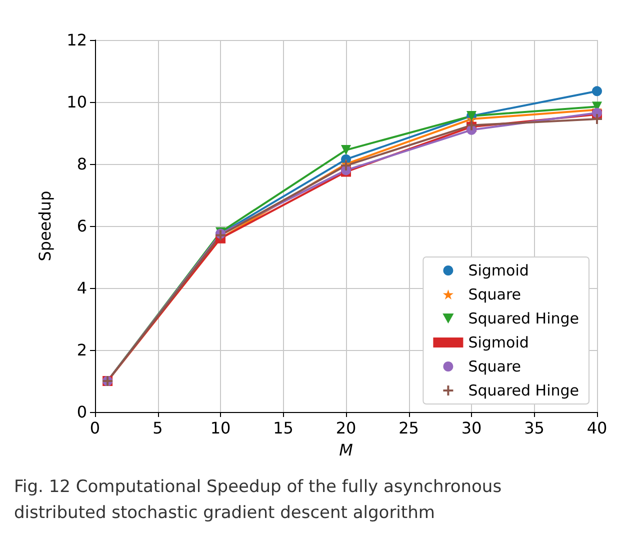 The image size is (633, 537). What do you see at coordinates (81, 412) in the screenshot?
I see `y-tick-label: 0` at bounding box center [81, 412].